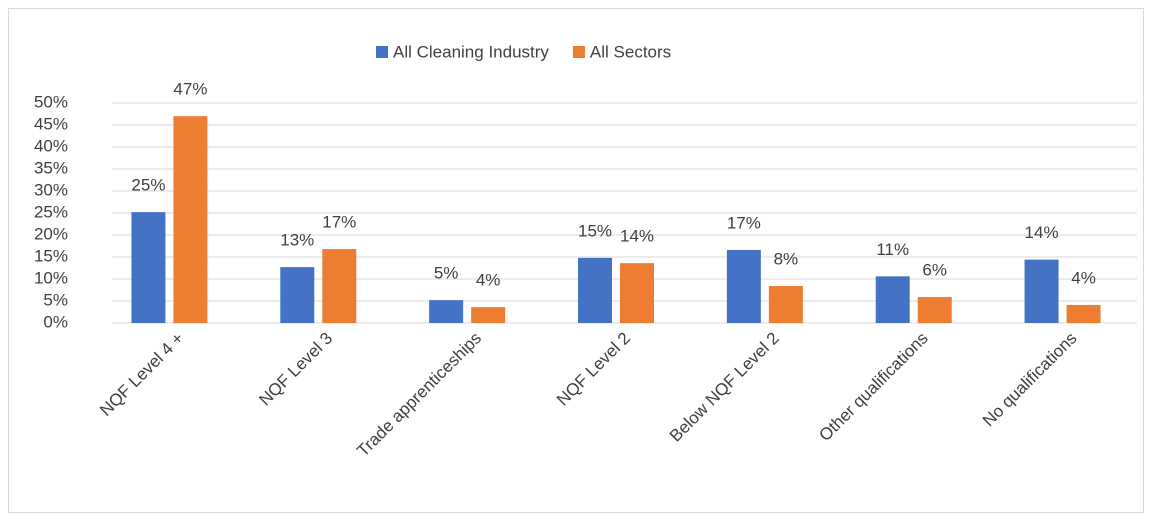 The image size is (1152, 521). What do you see at coordinates (595, 230) in the screenshot?
I see `value-label: 15%` at bounding box center [595, 230].